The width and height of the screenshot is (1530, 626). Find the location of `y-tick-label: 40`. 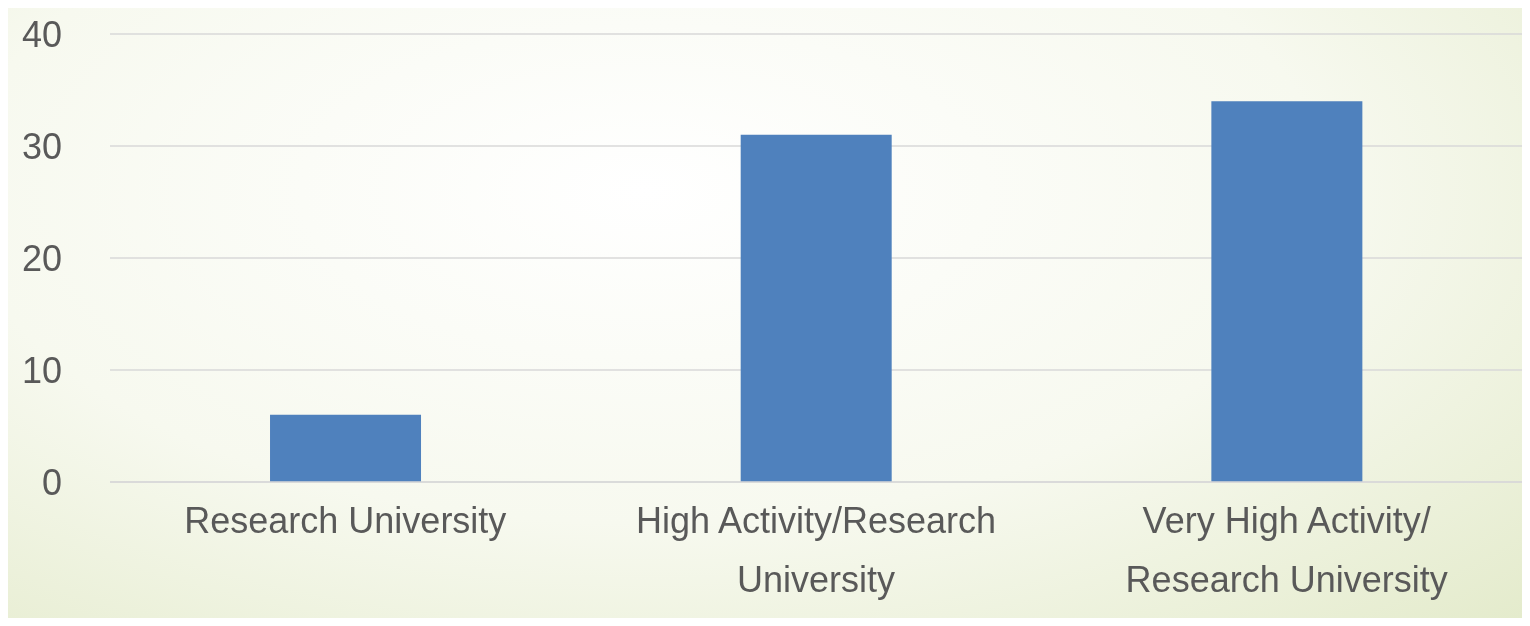

y-tick-label: 40 is located at coordinates (41, 34).